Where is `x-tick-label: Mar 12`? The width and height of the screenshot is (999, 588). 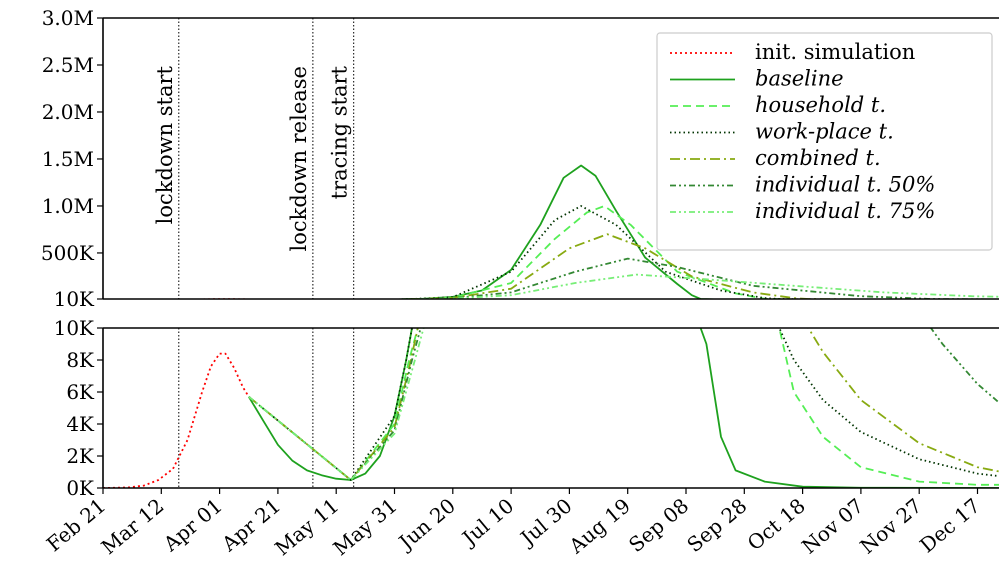
x-tick-label: Mar 12 is located at coordinates (133, 526).